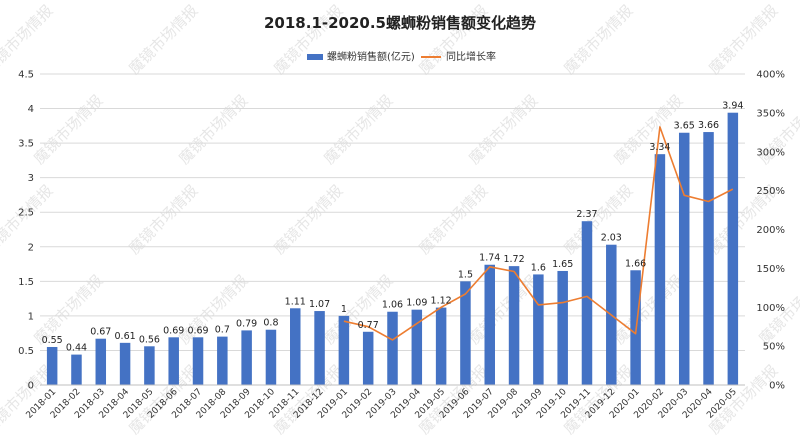 The height and width of the screenshot is (438, 800). I want to click on bar-data-label: 2.37, so click(586, 214).